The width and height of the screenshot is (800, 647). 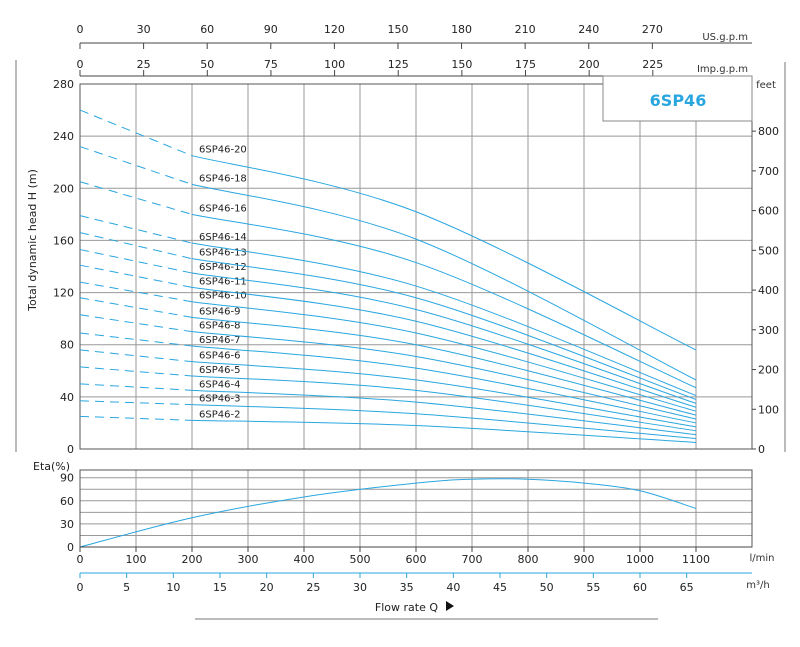 What do you see at coordinates (248, 559) in the screenshot?
I see `lmin-tick-label: 300` at bounding box center [248, 559].